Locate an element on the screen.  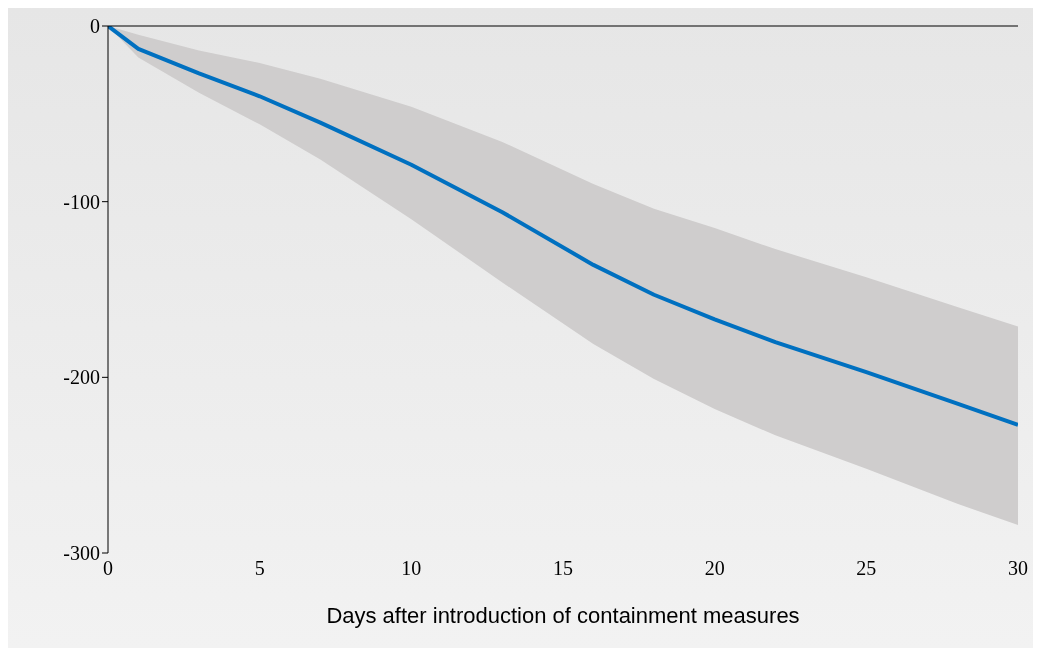
x-tick-label: 5 is located at coordinates (259, 568).